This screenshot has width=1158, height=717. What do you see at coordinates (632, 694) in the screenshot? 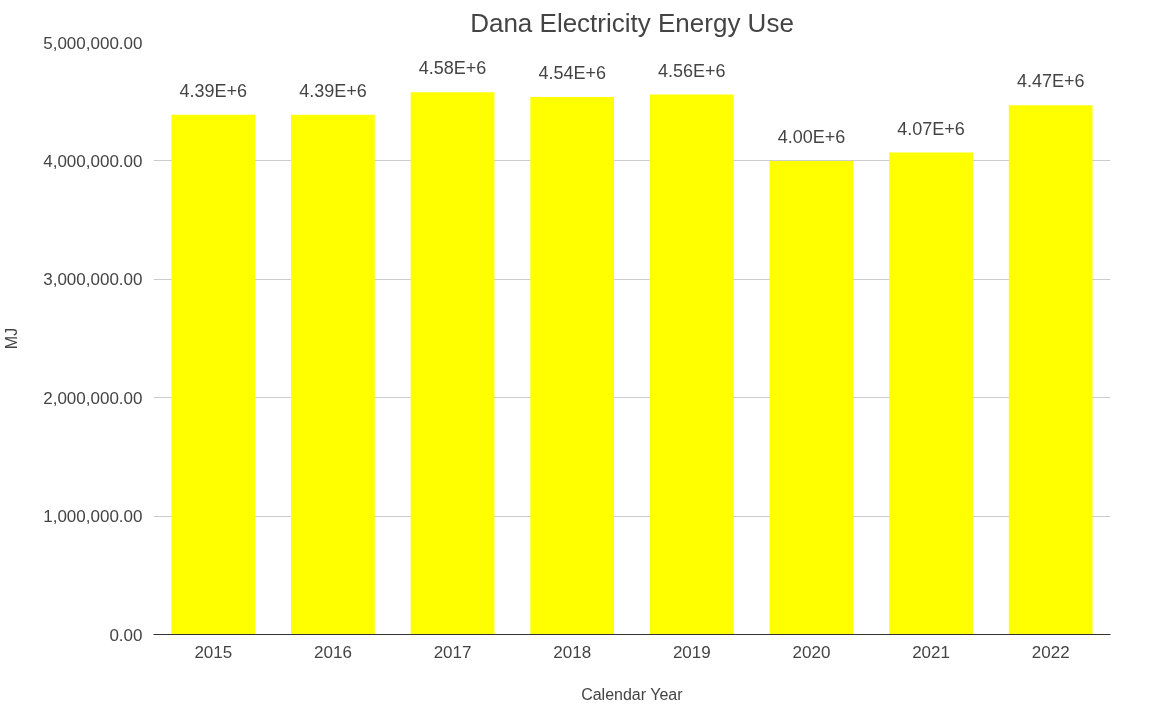
I see `x-axis-title: Calendar Year` at bounding box center [632, 694].